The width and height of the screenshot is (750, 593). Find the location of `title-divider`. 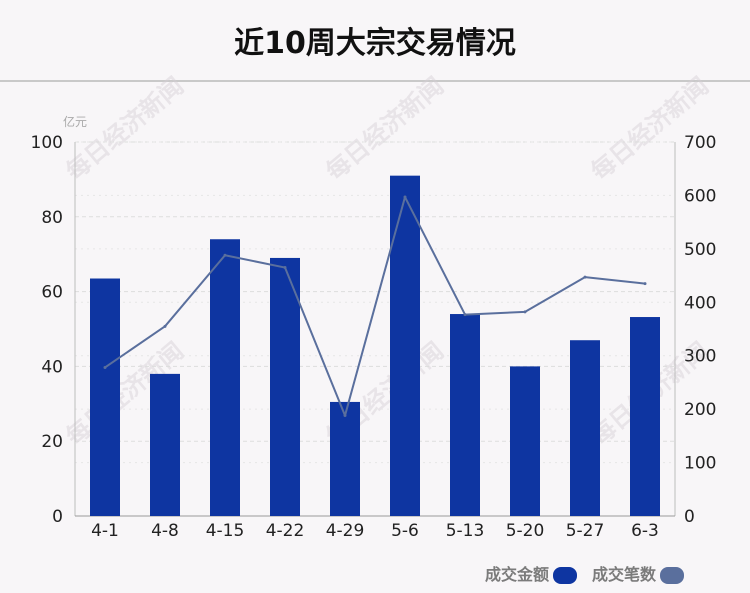

title-divider is located at coordinates (375, 81).